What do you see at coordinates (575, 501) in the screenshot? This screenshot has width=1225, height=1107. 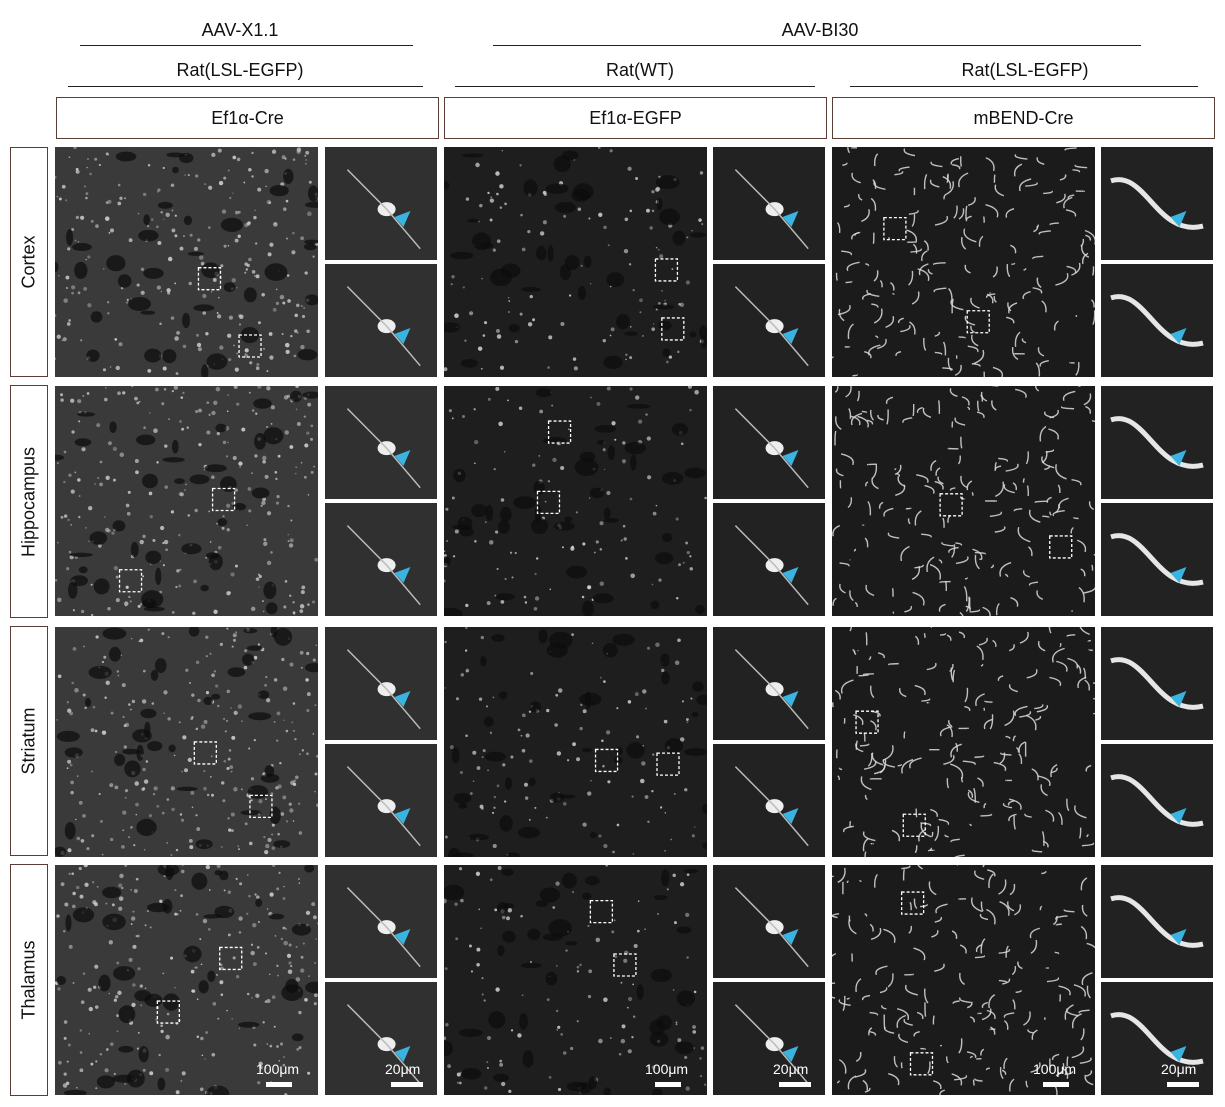 I see `overview-image-hippocampus-col2` at bounding box center [575, 501].